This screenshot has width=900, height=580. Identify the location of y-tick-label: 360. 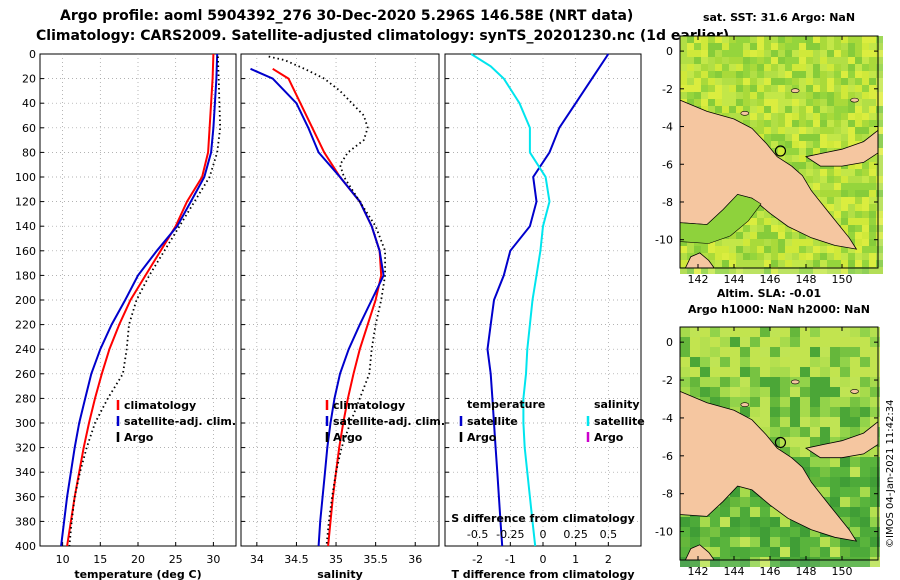
(25, 497).